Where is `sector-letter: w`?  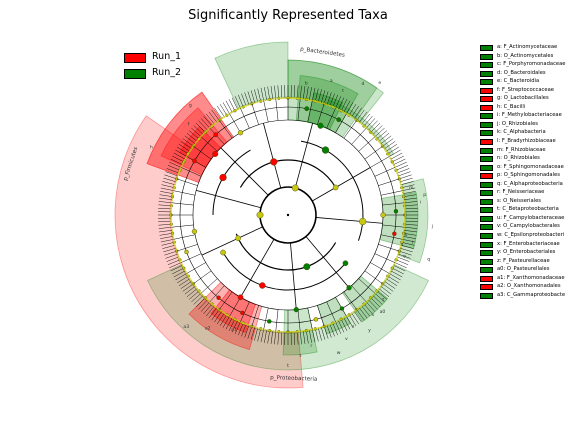 sector-letter: w is located at coordinates (339, 353).